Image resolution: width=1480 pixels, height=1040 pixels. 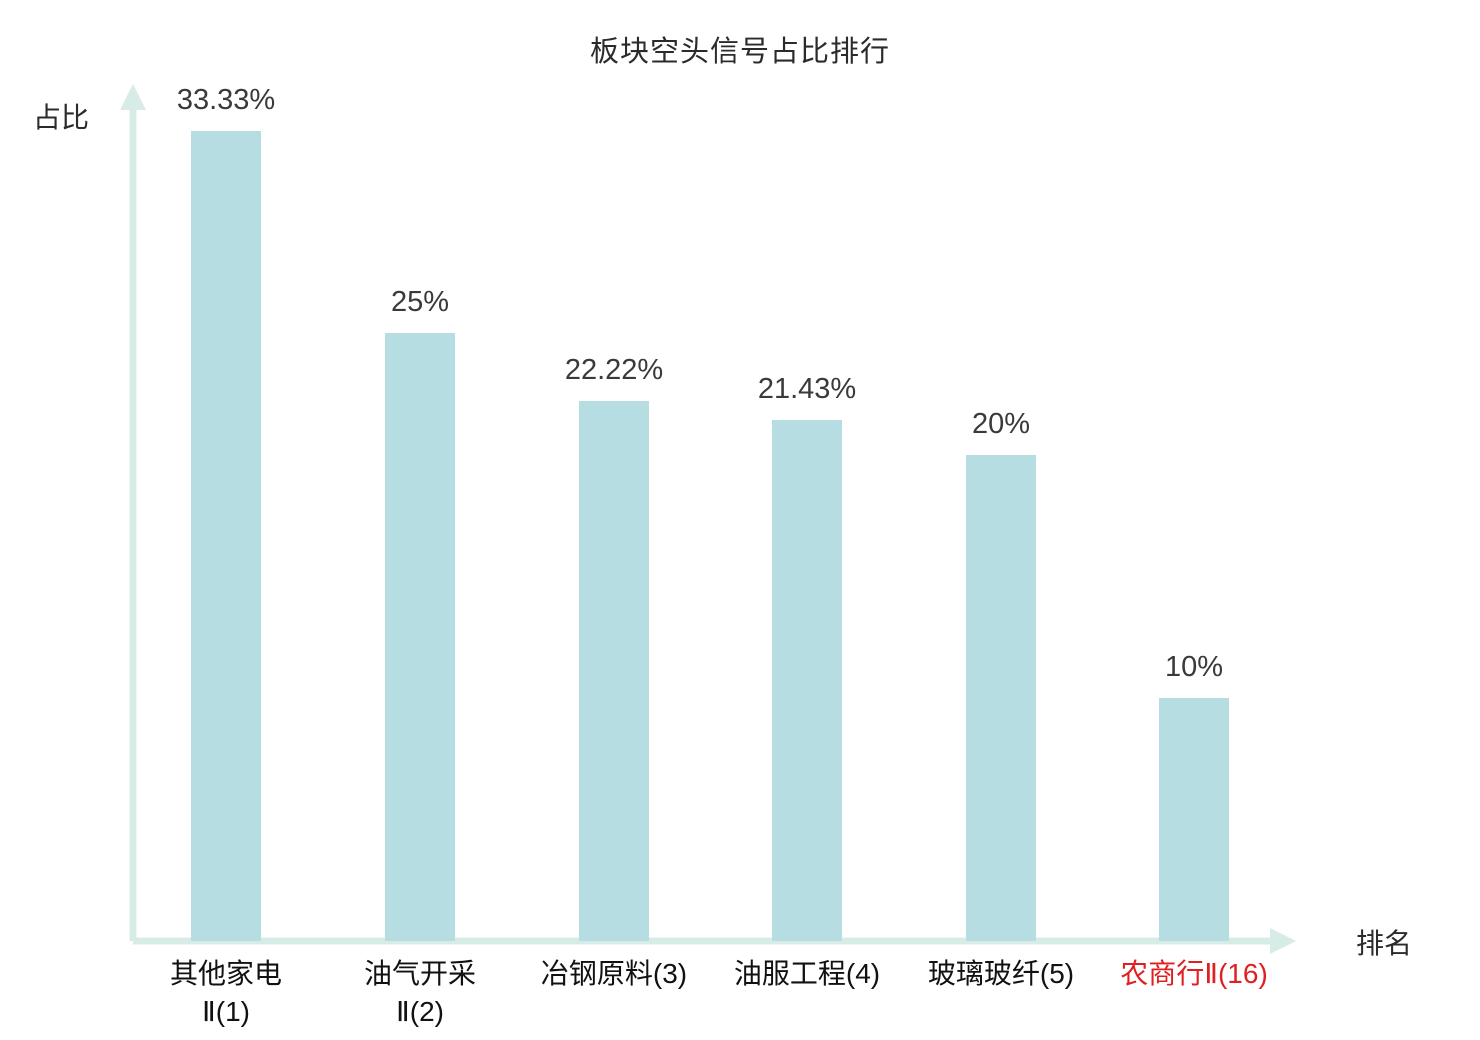 What do you see at coordinates (420, 302) in the screenshot?
I see `bar-value-label: 25%` at bounding box center [420, 302].